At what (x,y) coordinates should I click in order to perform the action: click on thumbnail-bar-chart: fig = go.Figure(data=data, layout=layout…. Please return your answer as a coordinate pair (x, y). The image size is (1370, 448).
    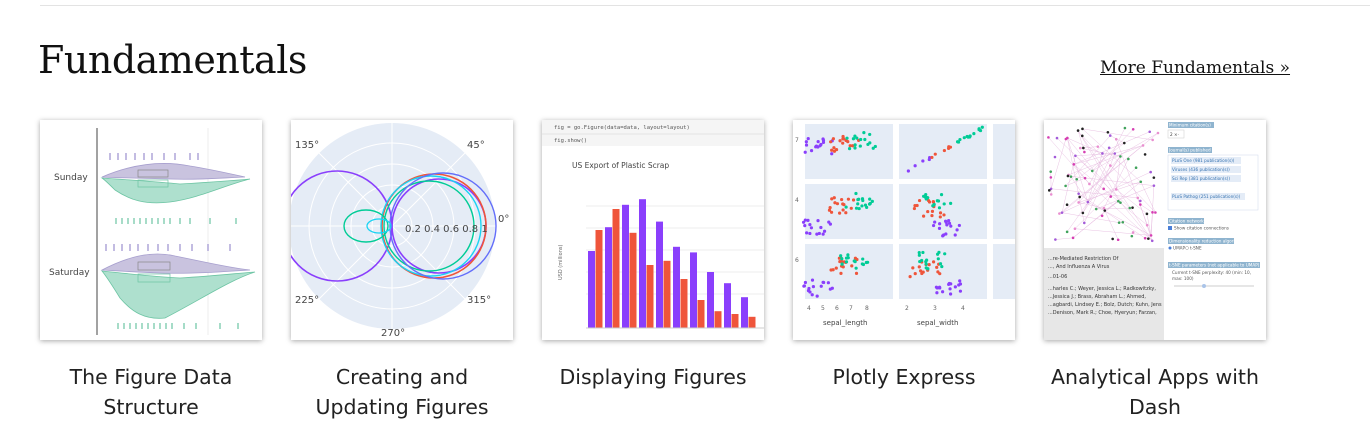
    Looking at the image, I should click on (653, 230).